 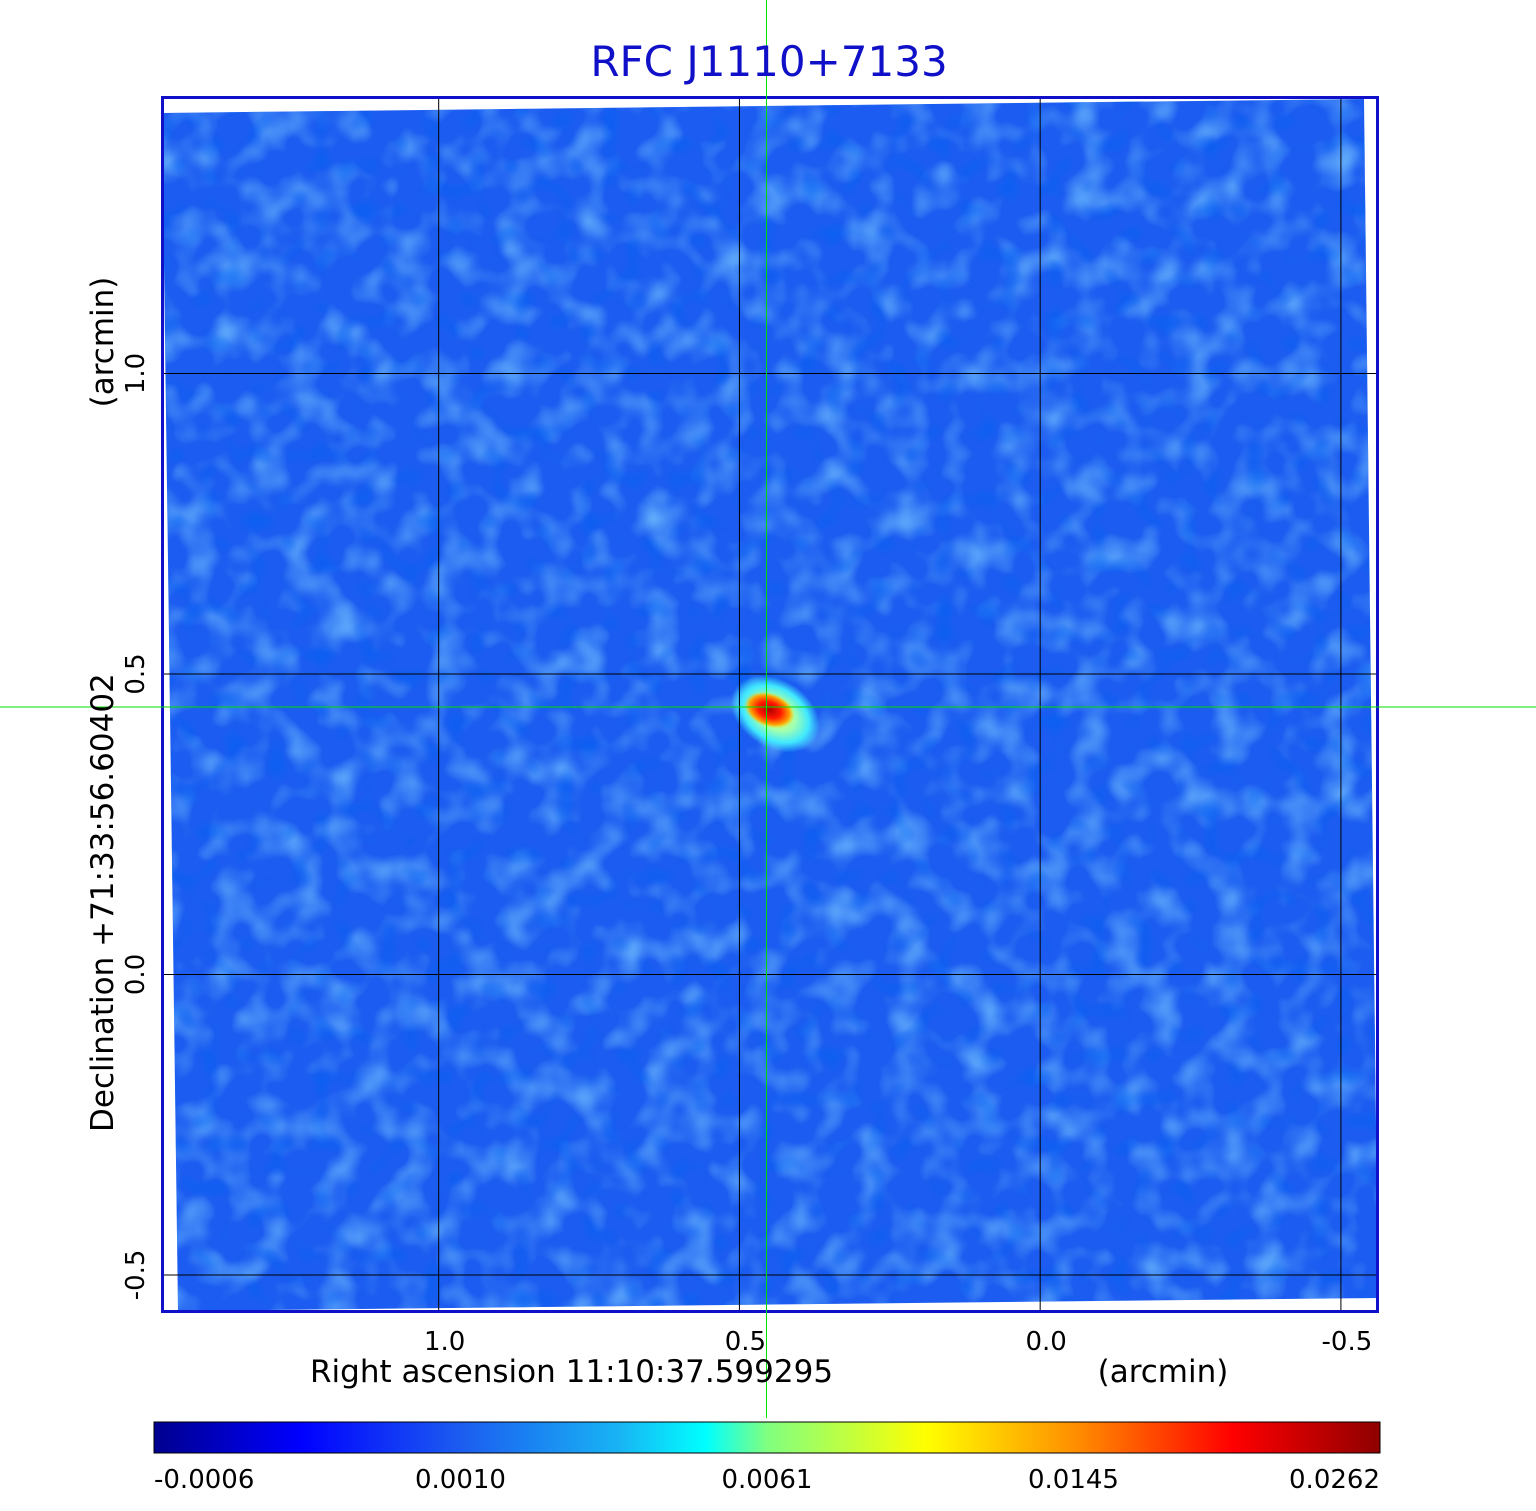 I want to click on source-blob, so click(x=775, y=714).